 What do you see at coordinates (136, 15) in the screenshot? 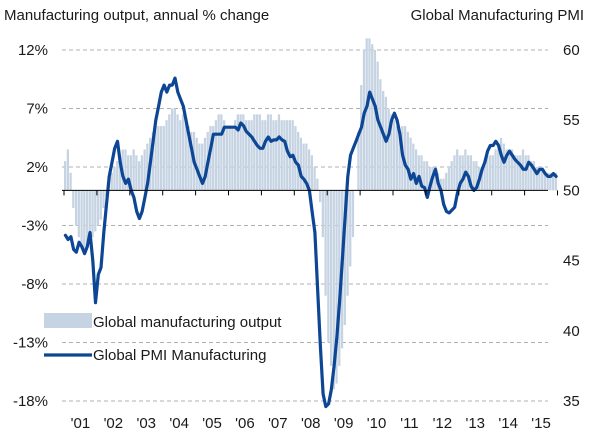
I see `left-axis-title: Manufacturing output, annual % change` at bounding box center [136, 15].